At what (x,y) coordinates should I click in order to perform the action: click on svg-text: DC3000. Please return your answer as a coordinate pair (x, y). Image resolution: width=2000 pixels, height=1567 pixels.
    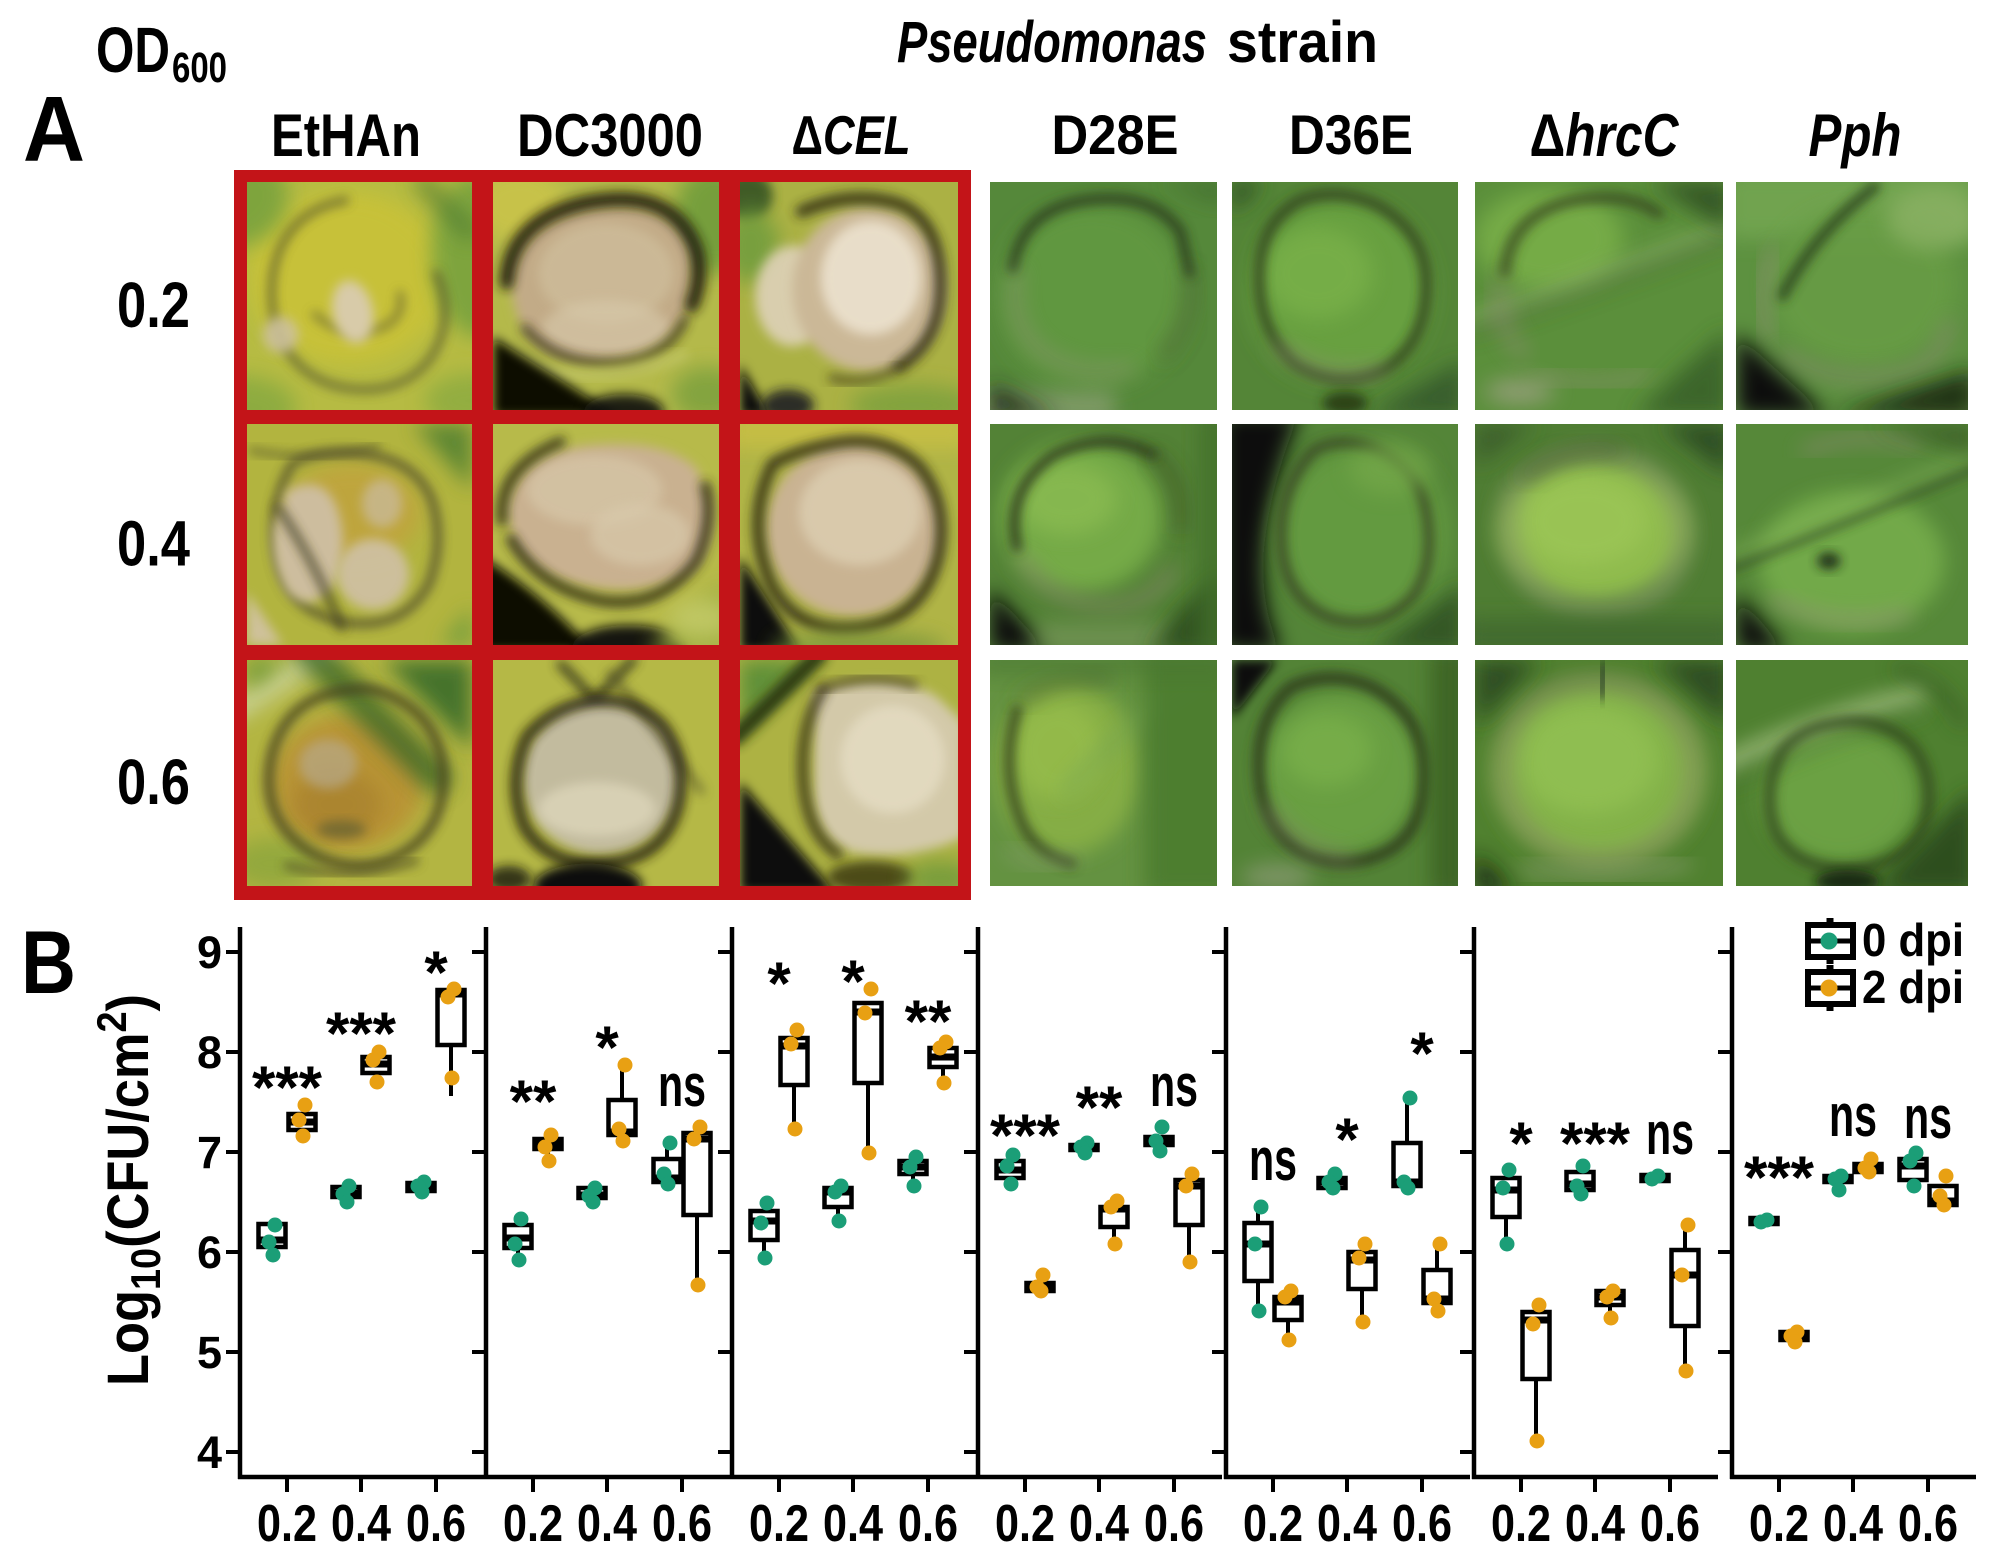
    Looking at the image, I should click on (610, 135).